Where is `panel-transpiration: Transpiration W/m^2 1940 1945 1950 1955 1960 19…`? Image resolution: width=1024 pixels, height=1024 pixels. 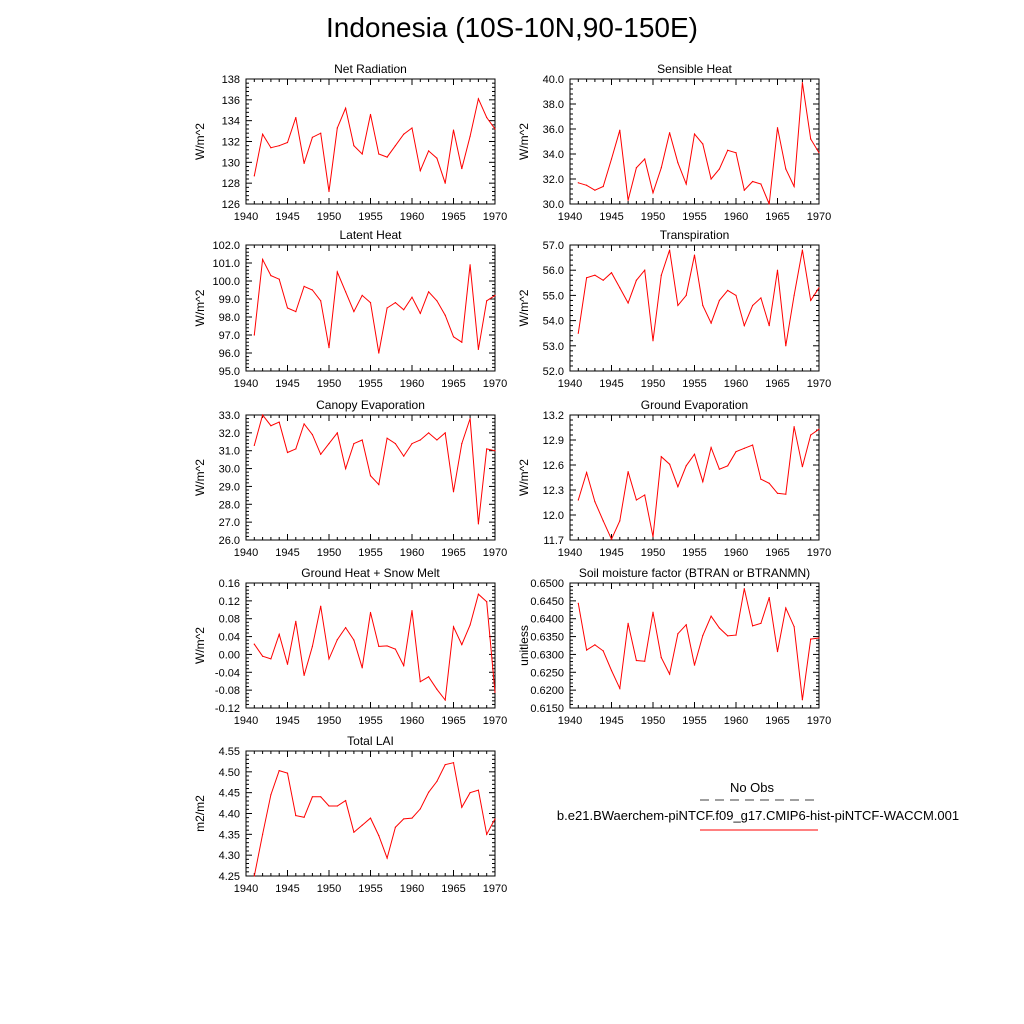 panel-transpiration: Transpiration W/m^2 1940 1945 1950 1955 1960 19… is located at coordinates (674, 309).